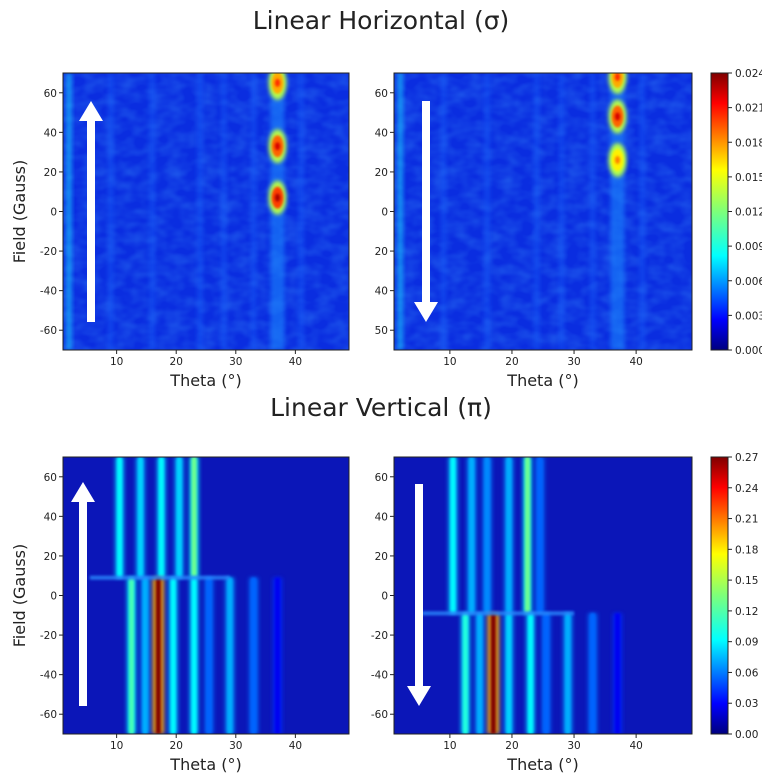 The image size is (762, 773). I want to click on colorbar-tick-label: 0.009, so click(748, 247).